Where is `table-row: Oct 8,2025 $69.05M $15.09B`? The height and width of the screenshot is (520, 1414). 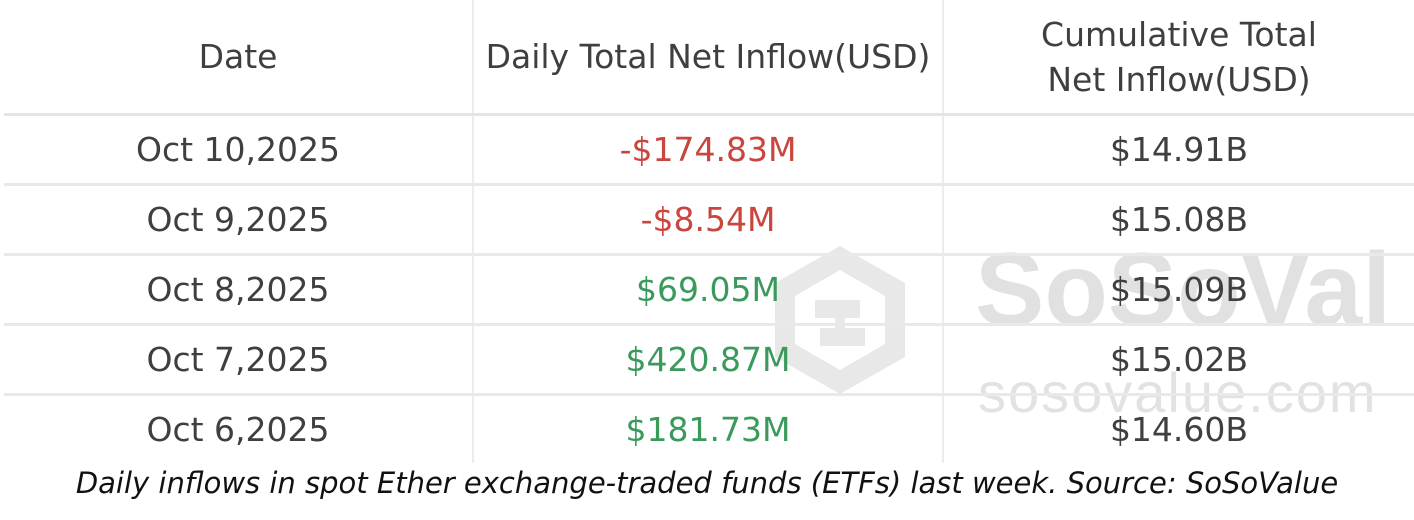 table-row: Oct 8,2025 $69.05M $15.09B is located at coordinates (709, 289).